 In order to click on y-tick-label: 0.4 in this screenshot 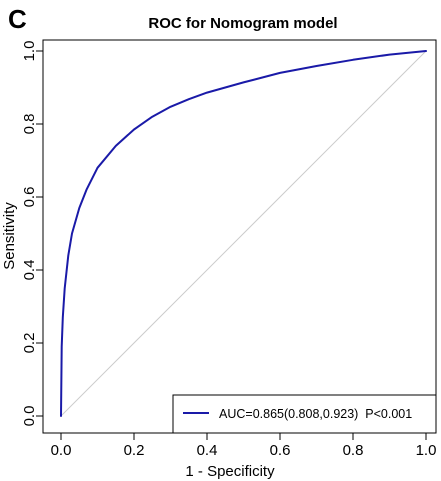, I will do `click(29, 270)`.